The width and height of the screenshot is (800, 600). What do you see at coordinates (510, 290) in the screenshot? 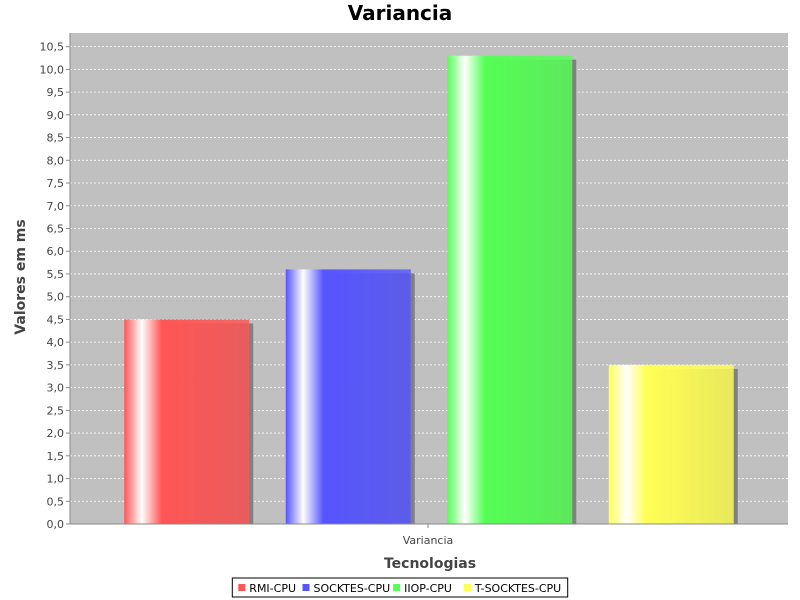
I see `bar-iiop-cpu` at bounding box center [510, 290].